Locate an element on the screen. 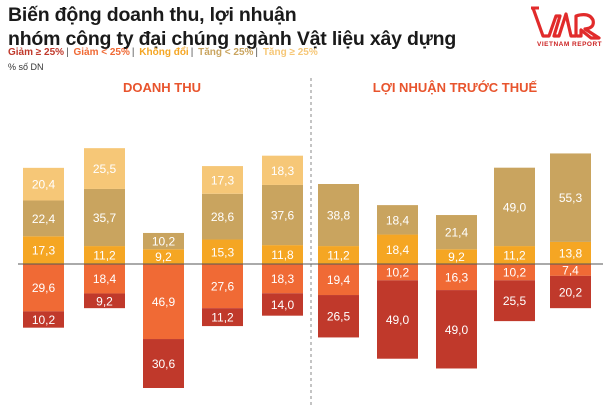  bar-value-label: 35,7 is located at coordinates (105, 218).